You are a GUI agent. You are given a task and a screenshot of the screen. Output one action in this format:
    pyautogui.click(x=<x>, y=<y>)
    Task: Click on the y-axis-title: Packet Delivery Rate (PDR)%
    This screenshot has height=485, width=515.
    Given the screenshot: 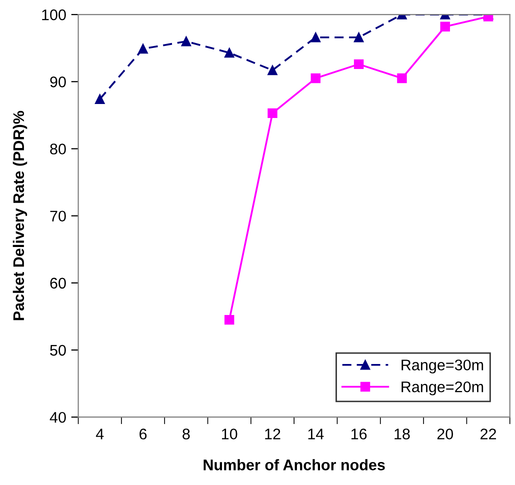 What is the action you would take?
    pyautogui.click(x=20, y=215)
    